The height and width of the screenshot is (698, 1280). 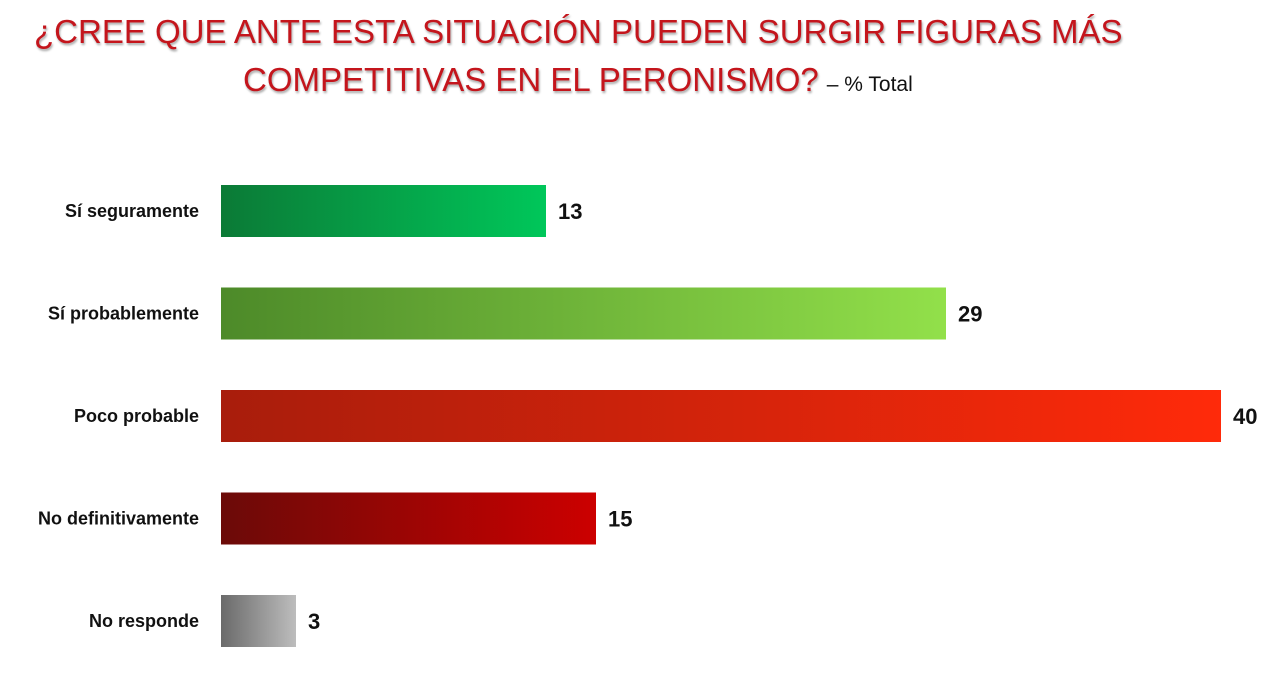 What do you see at coordinates (314, 621) in the screenshot?
I see `value-label-4: 3` at bounding box center [314, 621].